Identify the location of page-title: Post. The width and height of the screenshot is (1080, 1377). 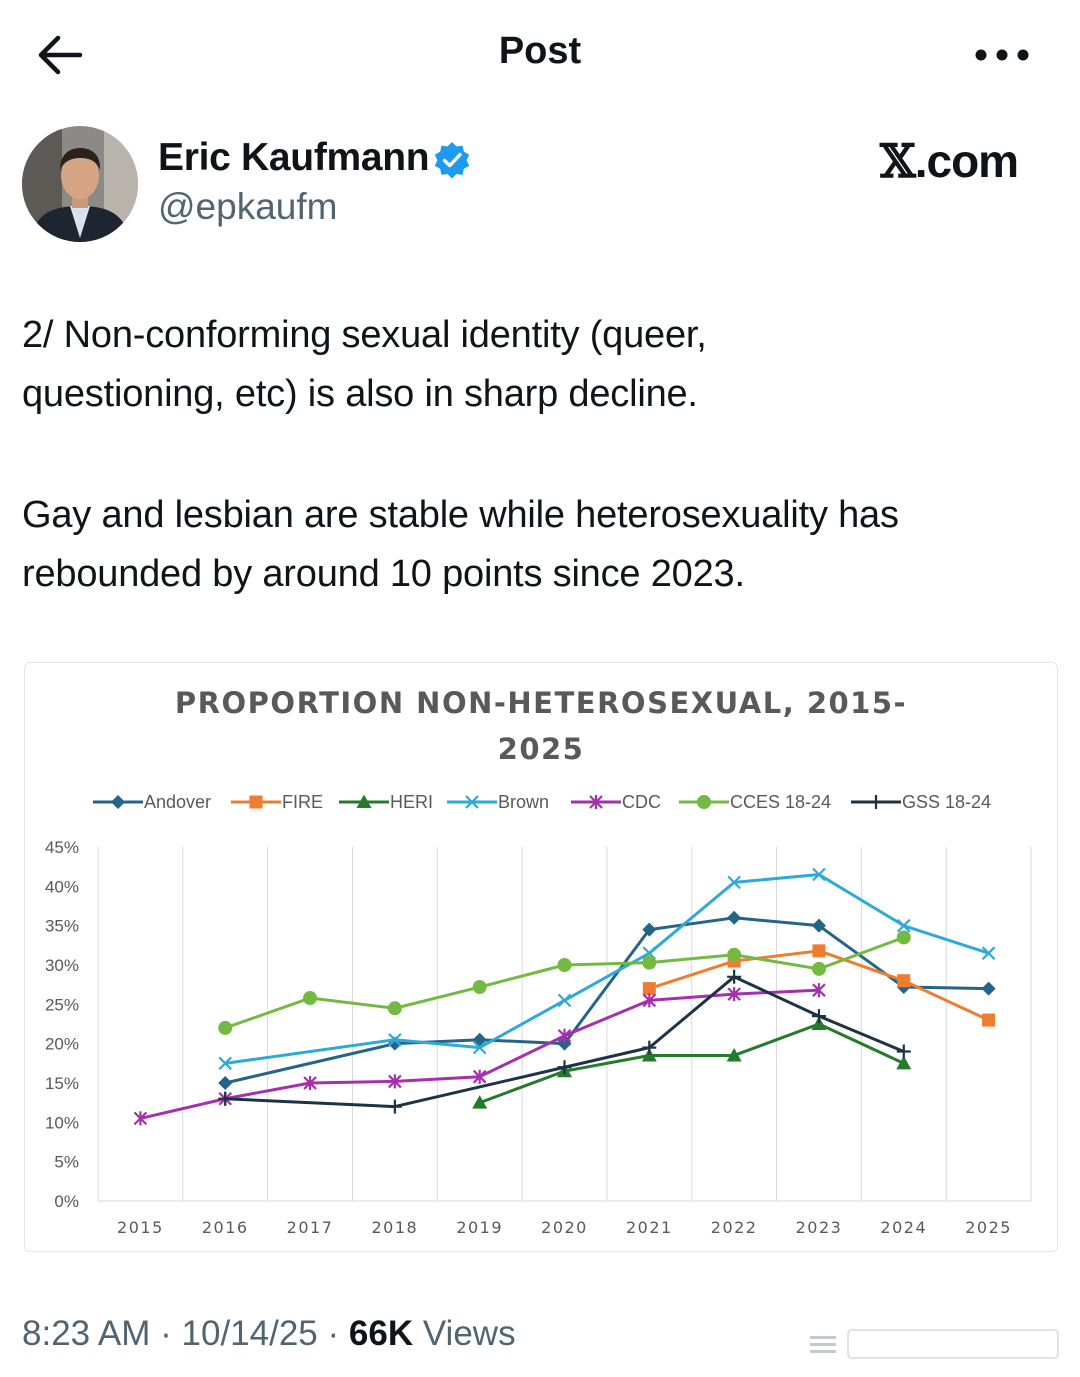
(540, 51).